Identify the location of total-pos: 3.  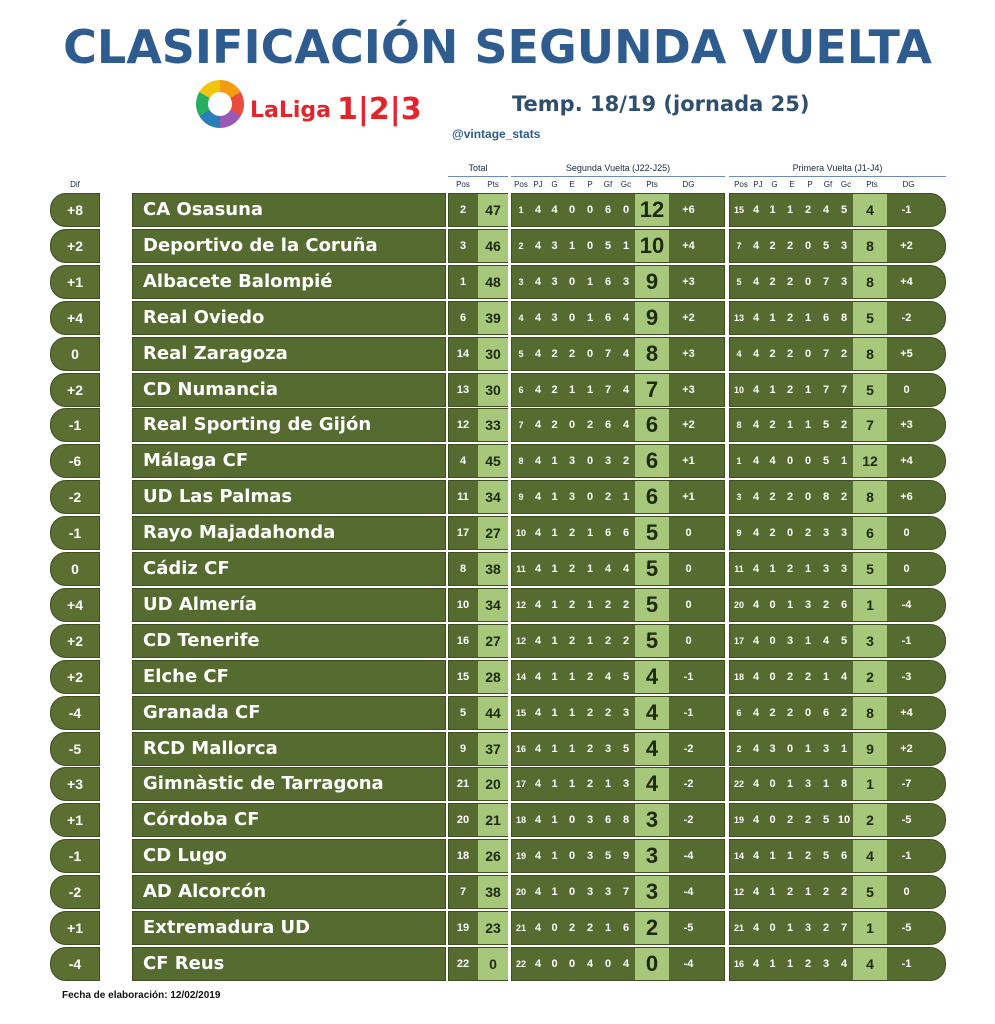
(463, 245).